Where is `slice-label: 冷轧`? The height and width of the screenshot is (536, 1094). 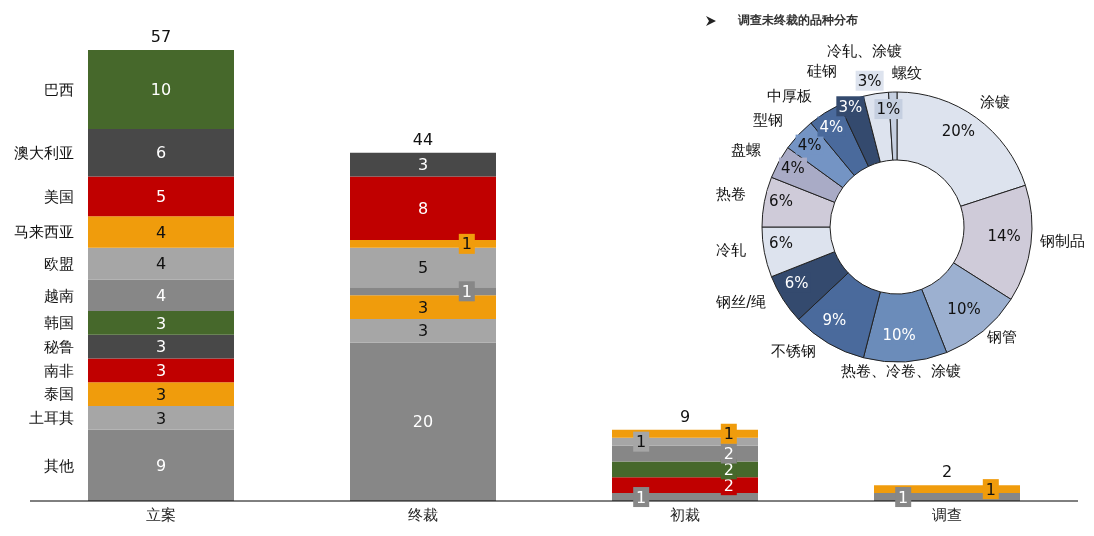
slice-label: 冷轧 is located at coordinates (730, 250).